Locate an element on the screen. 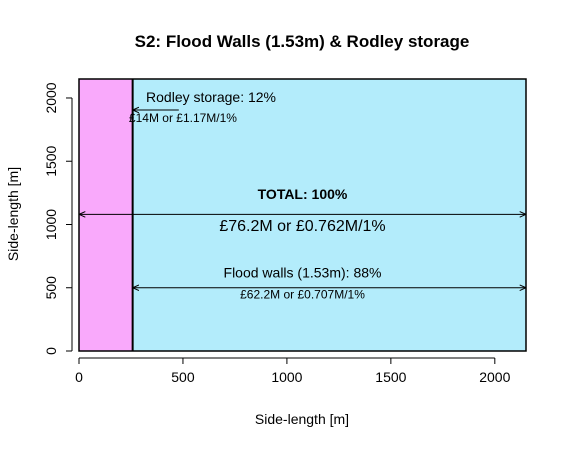  x-tick-label: 0 is located at coordinates (79, 377).